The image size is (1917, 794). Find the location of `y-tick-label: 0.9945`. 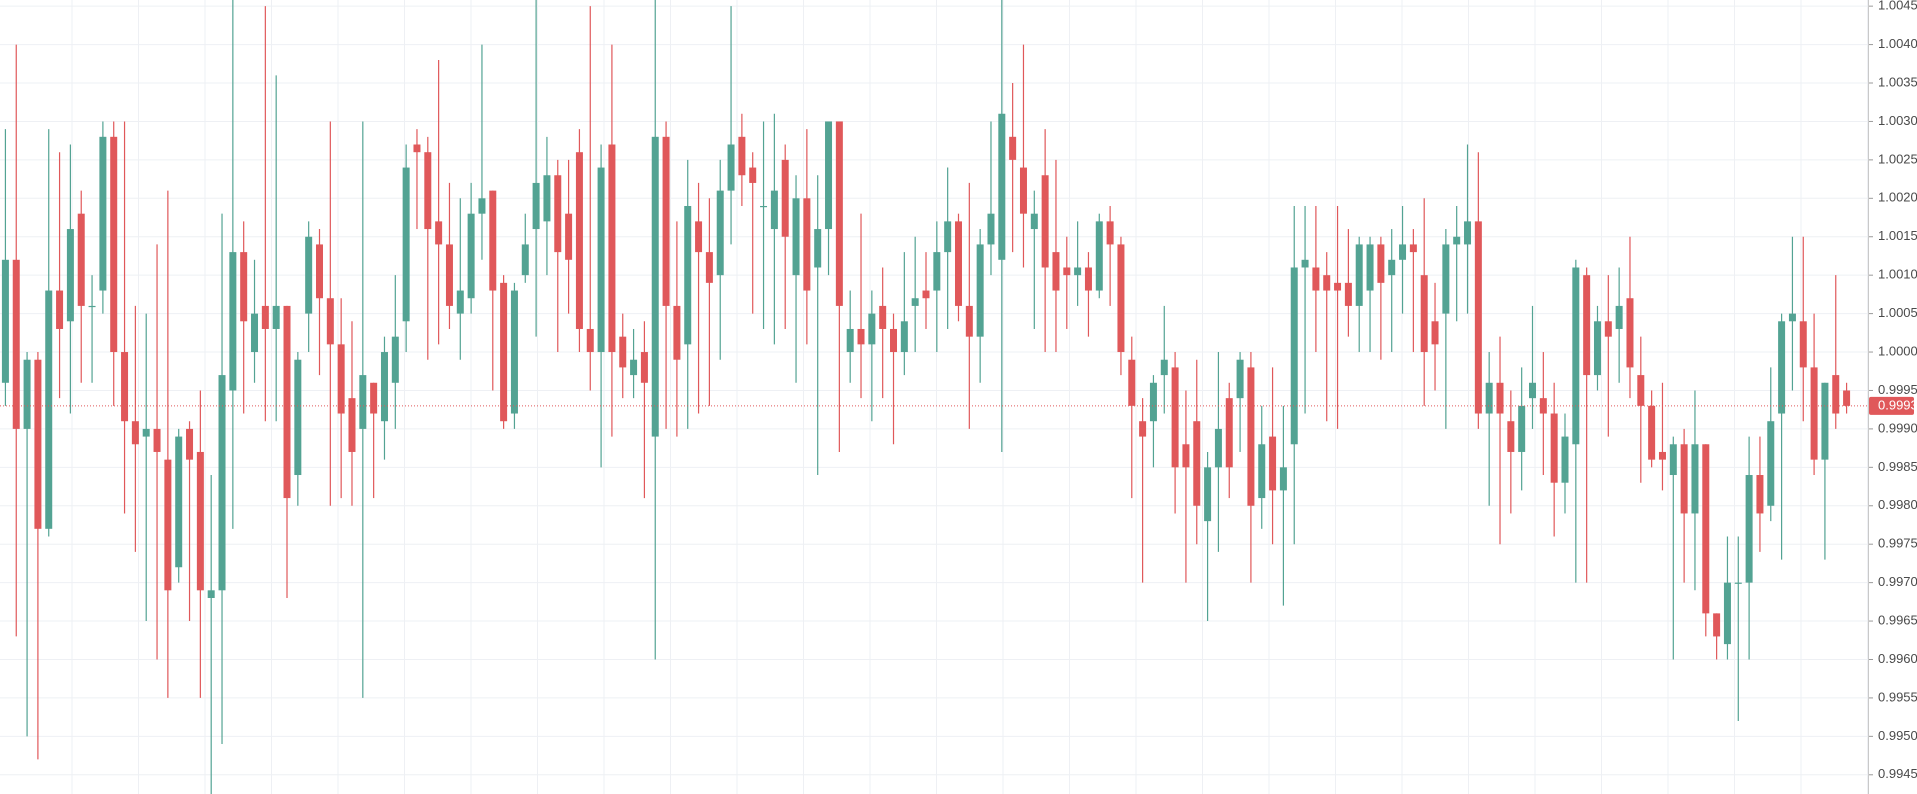

y-tick-label: 0.9945 is located at coordinates (1897, 773).